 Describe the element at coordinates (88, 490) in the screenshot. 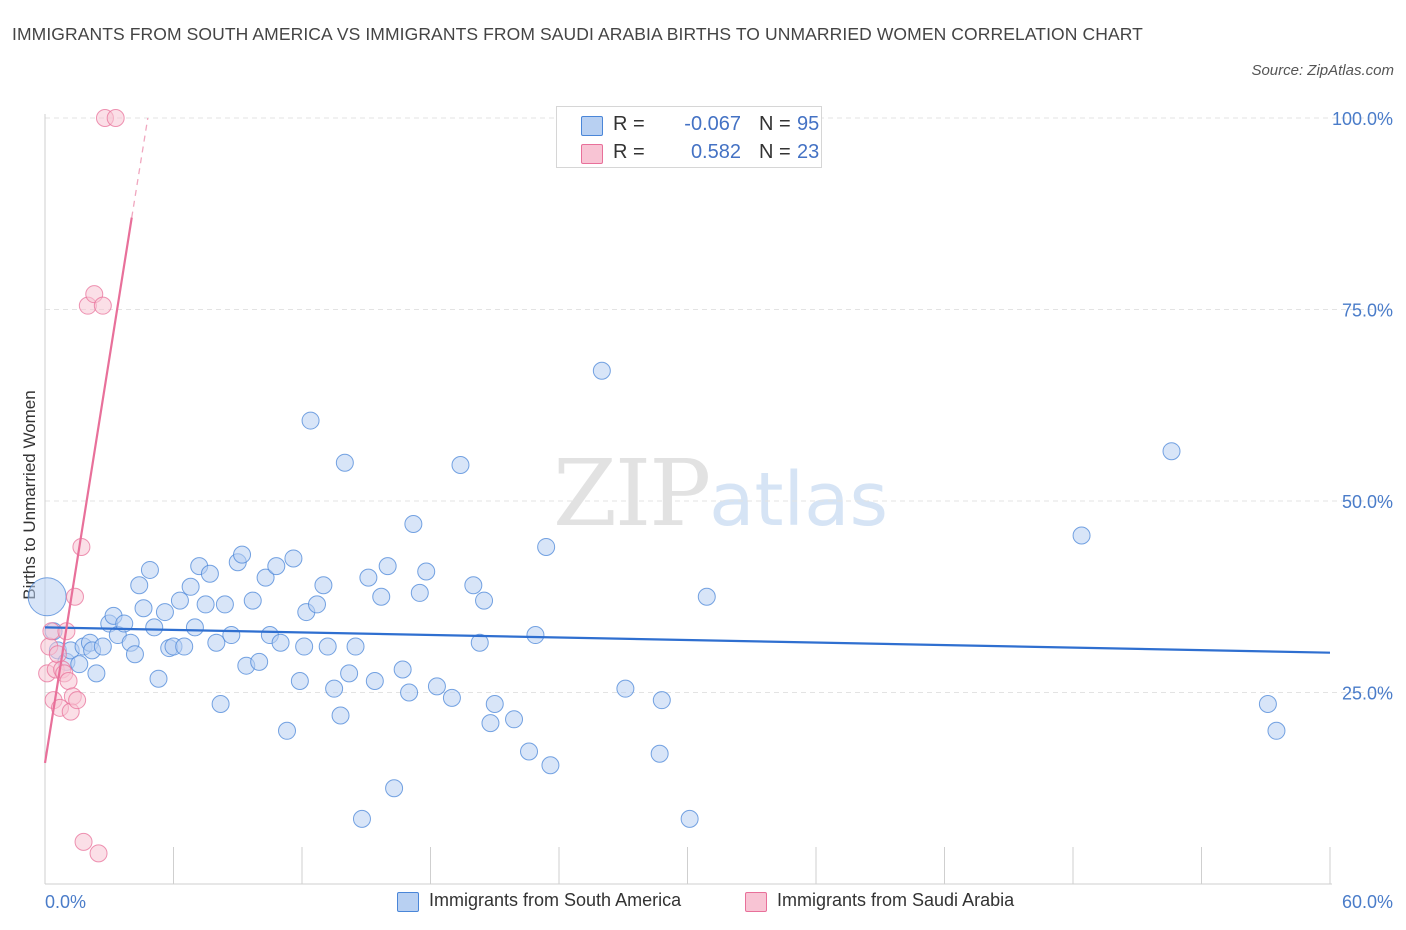

I see `trend-line-saudi-arabia` at that location.